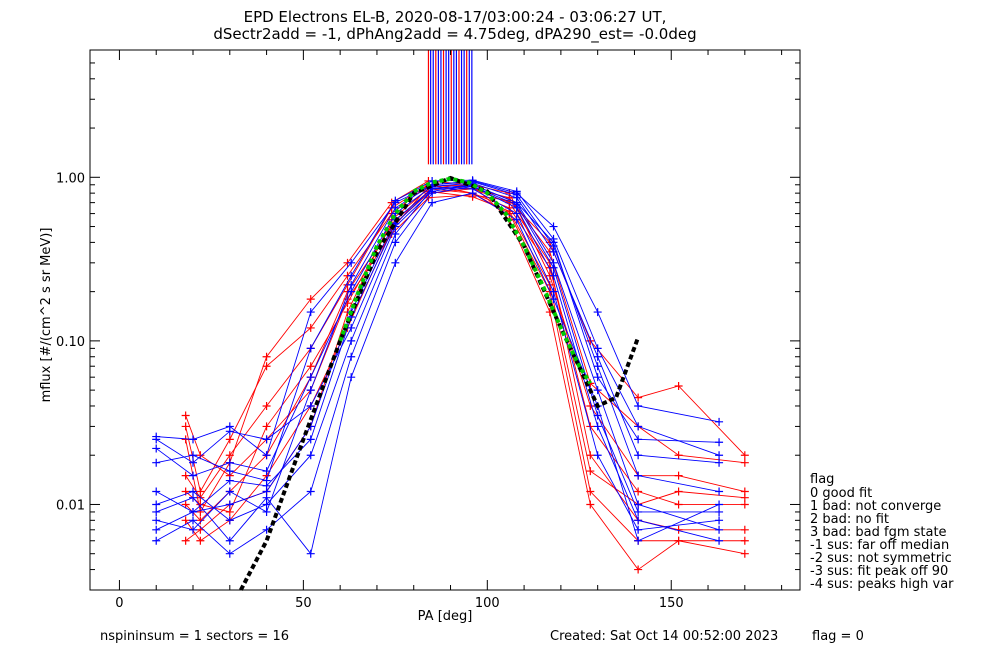 The height and width of the screenshot is (650, 1000). I want to click on x-tick-label: 150, so click(671, 603).